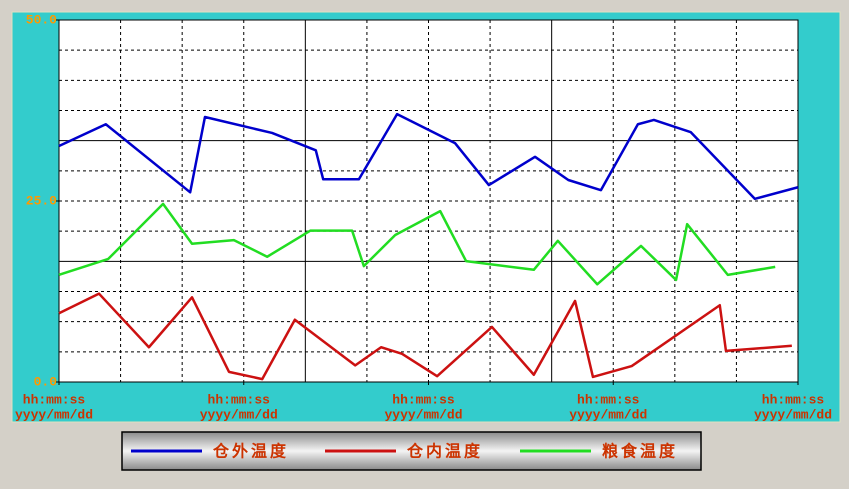 This screenshot has width=849, height=489. I want to click on y-tick-label: 50.0, so click(41, 19).